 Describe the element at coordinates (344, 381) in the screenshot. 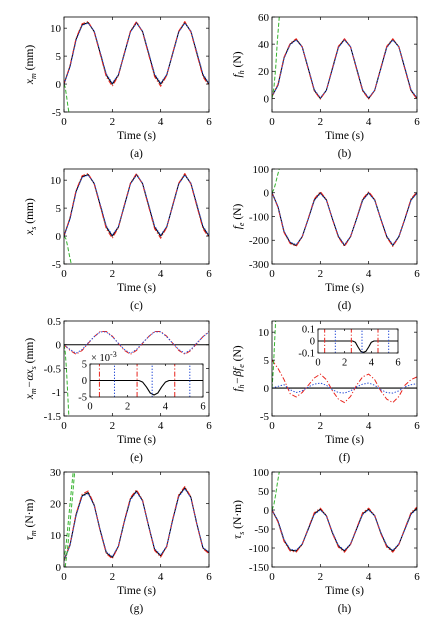

I see `panel-f-series-1-red-dashdot` at that location.